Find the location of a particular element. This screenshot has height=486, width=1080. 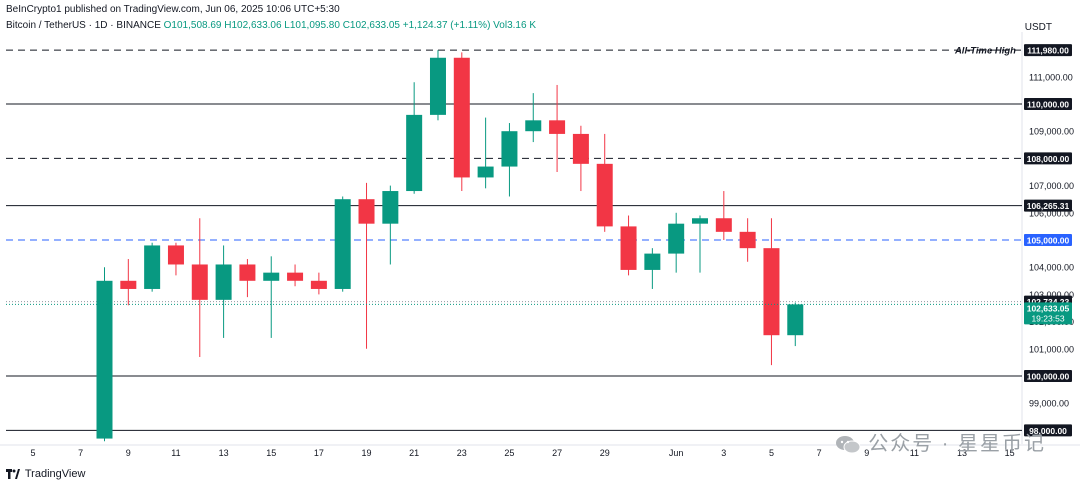

time-tick-label: 21 is located at coordinates (414, 453).